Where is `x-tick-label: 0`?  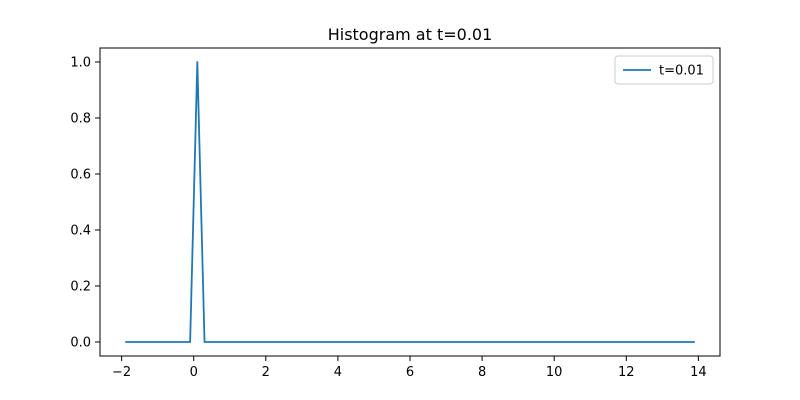
x-tick-label: 0 is located at coordinates (194, 372).